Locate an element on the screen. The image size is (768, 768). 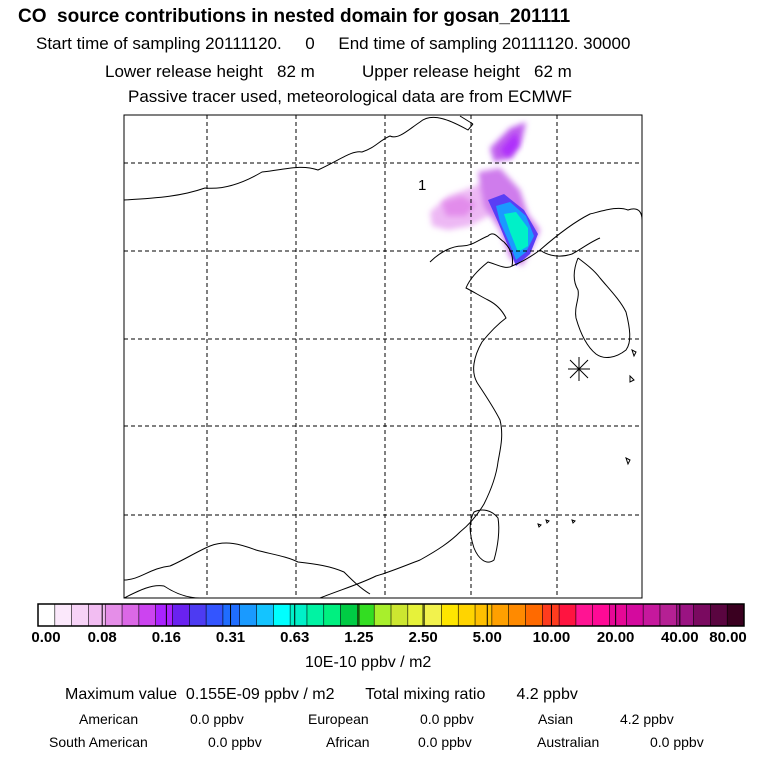
source-value-australian: 0.0 ppbv is located at coordinates (677, 742).